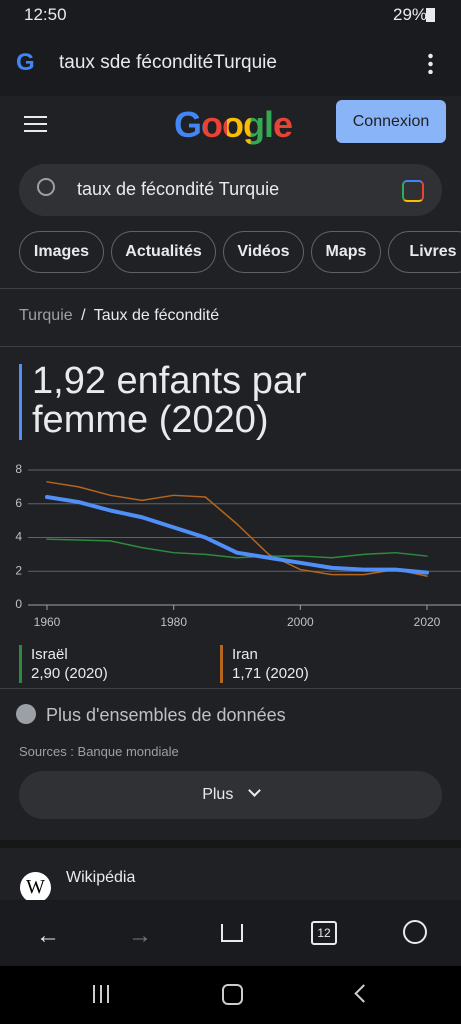 This screenshot has height=1024, width=461. Describe the element at coordinates (45, 14) in the screenshot. I see `time: 12:50` at that location.